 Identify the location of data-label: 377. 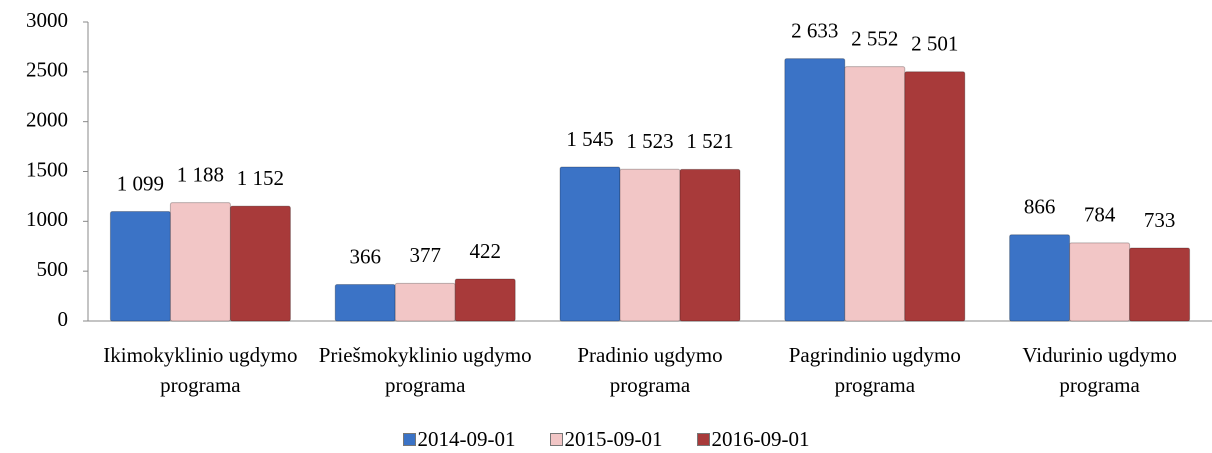
(425, 255).